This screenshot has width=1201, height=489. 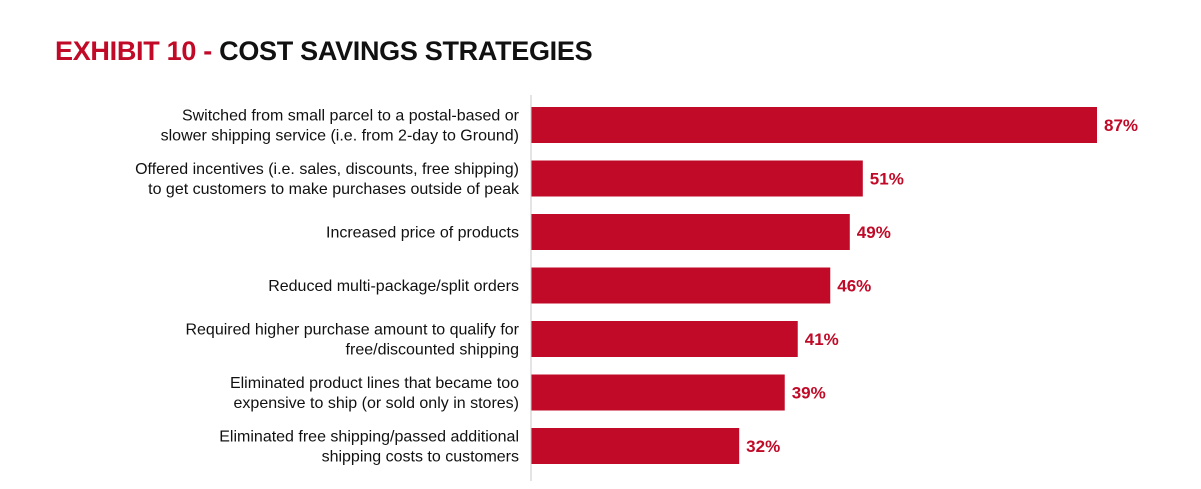 What do you see at coordinates (374, 383) in the screenshot?
I see `category-label-line: Eliminated product lines that became too` at bounding box center [374, 383].